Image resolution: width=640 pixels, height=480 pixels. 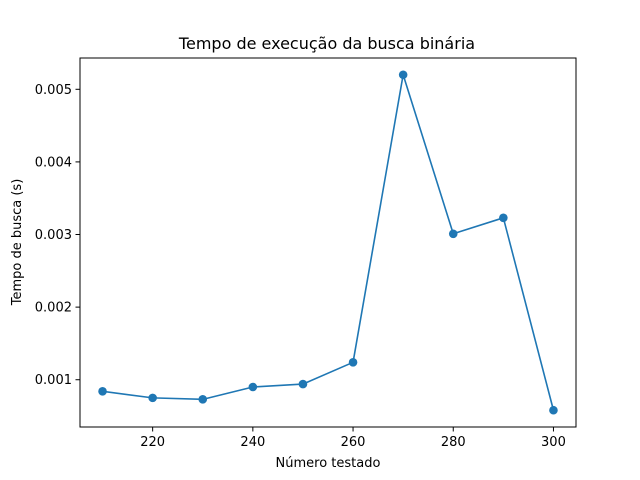 What do you see at coordinates (326, 43) in the screenshot?
I see `chart-title: Tempo de execução da busca binária` at bounding box center [326, 43].